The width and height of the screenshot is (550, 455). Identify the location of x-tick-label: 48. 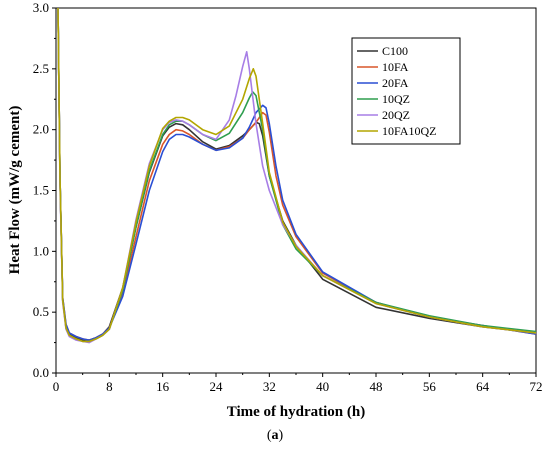
(376, 386).